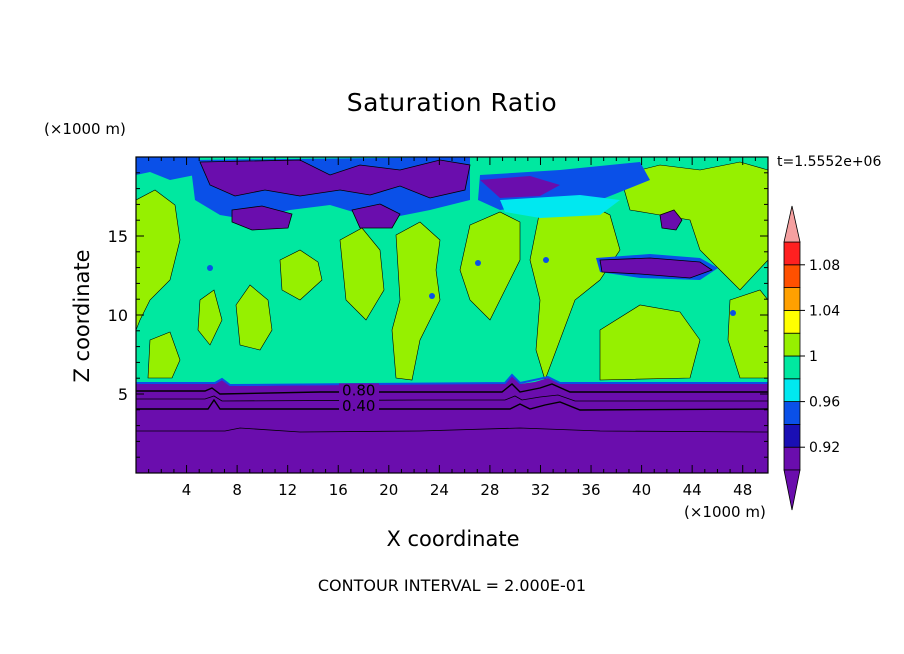  I want to click on colorbar-tick-label: 1.08, so click(824, 266).